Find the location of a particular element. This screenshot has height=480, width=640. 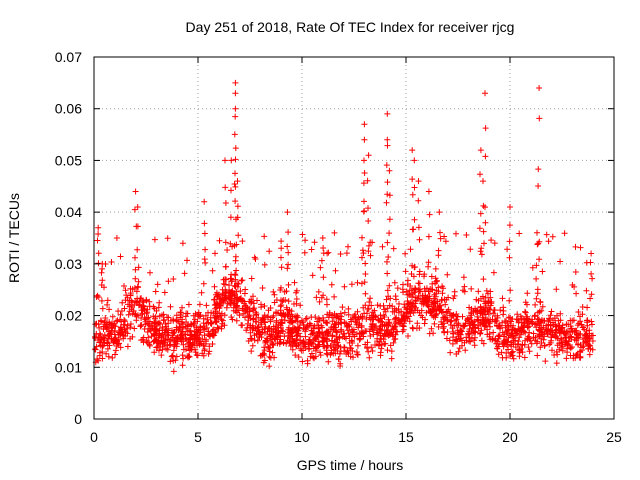

x-tick-label: 20 is located at coordinates (510, 437).